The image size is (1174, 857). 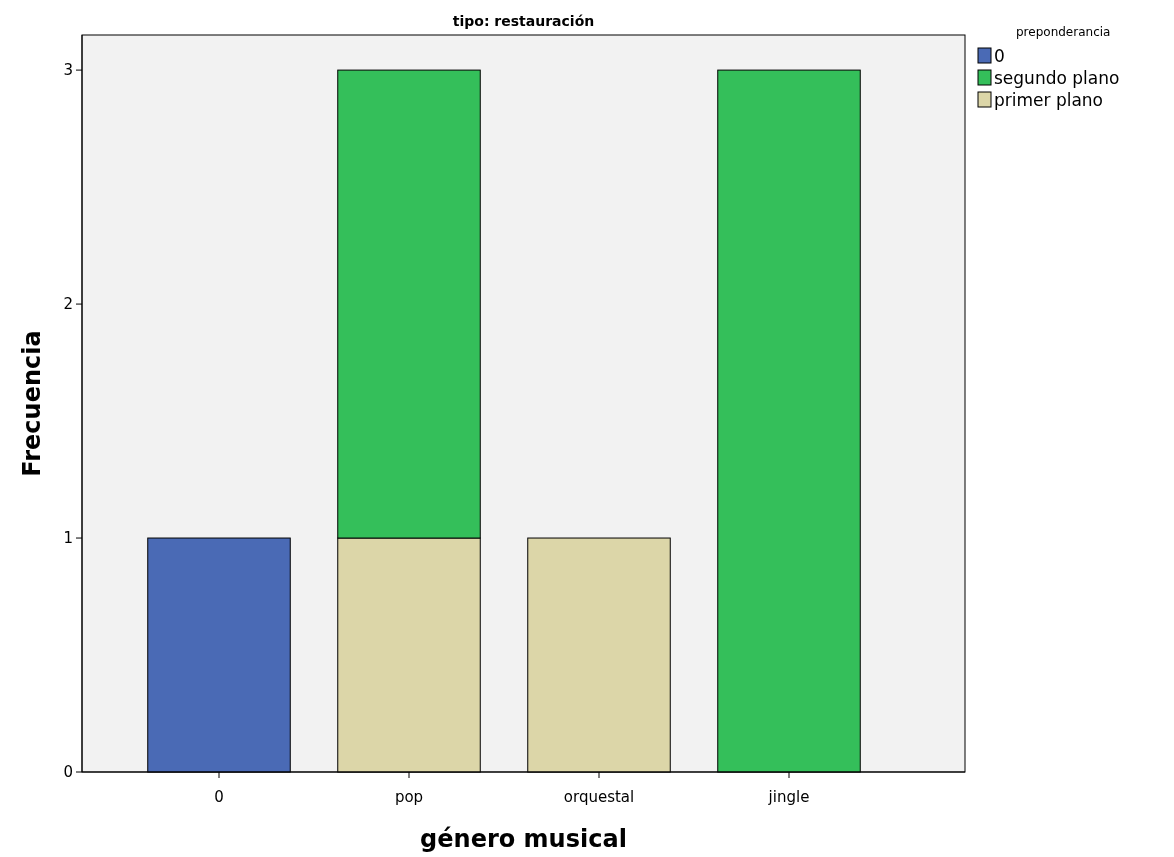 What do you see at coordinates (523, 839) in the screenshot?
I see `x-axis-title: género musical` at bounding box center [523, 839].